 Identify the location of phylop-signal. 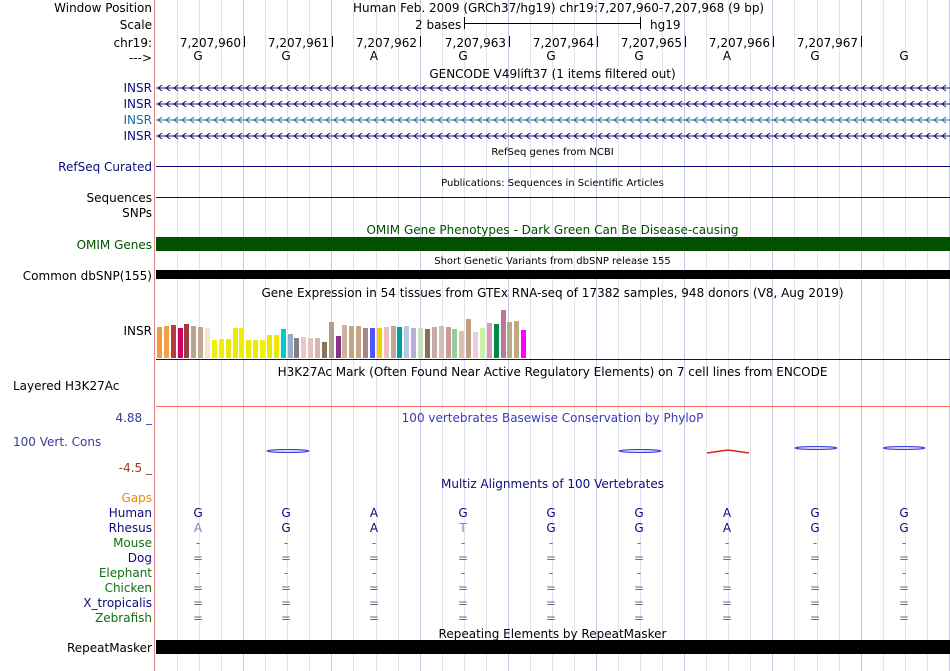
(553, 445).